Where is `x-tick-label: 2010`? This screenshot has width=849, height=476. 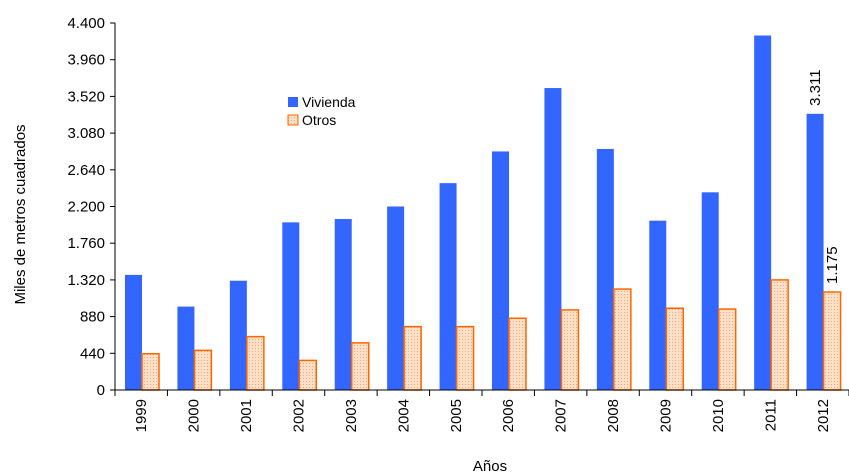
x-tick-label: 2010 is located at coordinates (718, 415).